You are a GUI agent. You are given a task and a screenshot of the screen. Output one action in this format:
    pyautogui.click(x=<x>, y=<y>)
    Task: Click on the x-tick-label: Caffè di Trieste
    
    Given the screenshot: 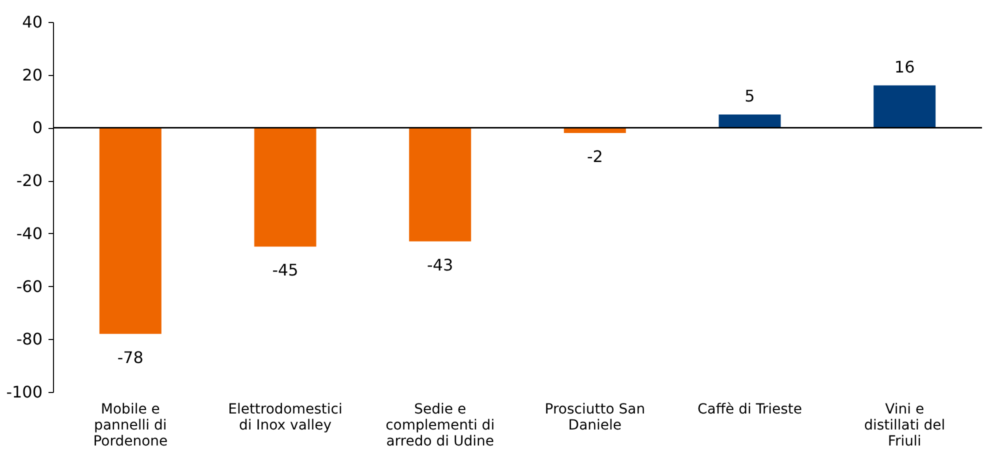 What is the action you would take?
    pyautogui.click(x=750, y=410)
    